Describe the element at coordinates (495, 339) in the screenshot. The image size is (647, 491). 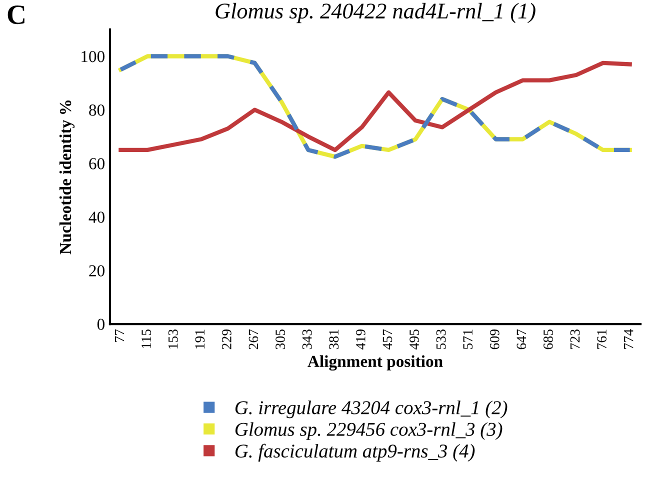
I see `x-tick-label: 609` at that location.